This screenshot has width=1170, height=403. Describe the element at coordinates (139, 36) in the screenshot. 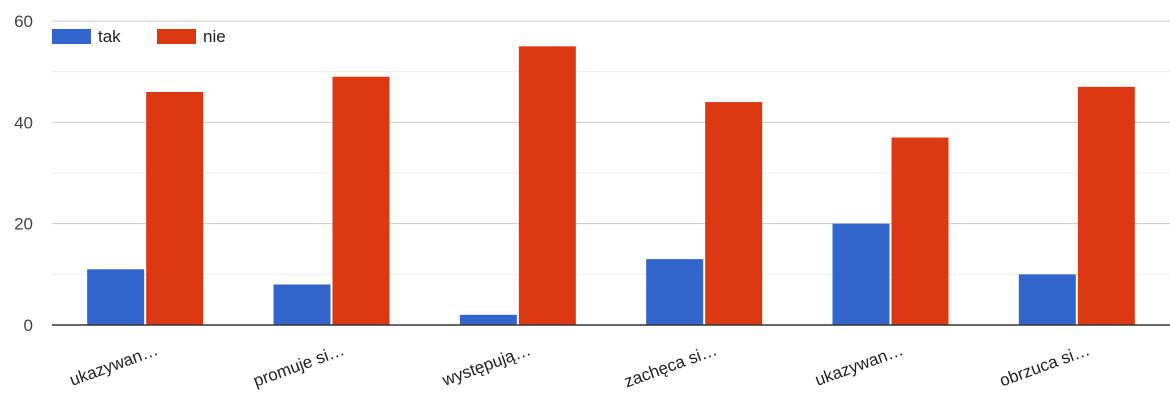

I see `legend: tak nie` at that location.